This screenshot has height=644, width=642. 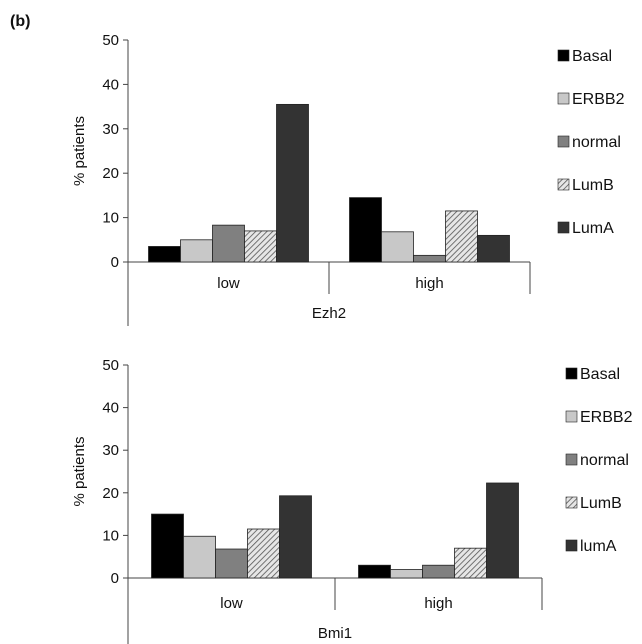 What do you see at coordinates (593, 228) in the screenshot?
I see `legend-label: LumA` at bounding box center [593, 228].